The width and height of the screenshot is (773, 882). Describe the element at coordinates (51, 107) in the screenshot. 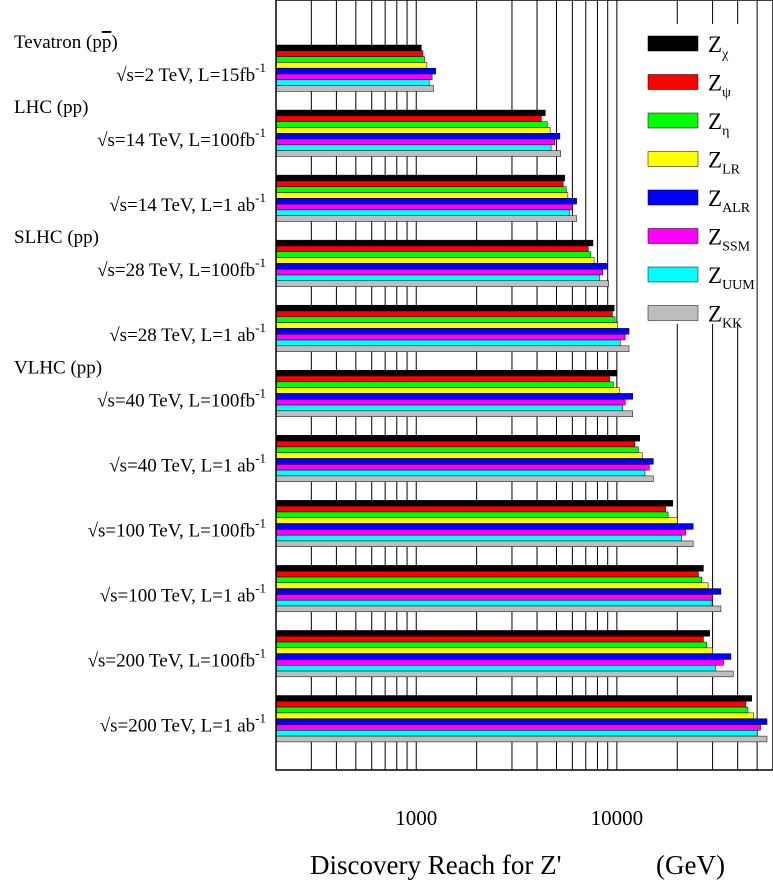

I see `machine-name: LHC (pp)` at that location.